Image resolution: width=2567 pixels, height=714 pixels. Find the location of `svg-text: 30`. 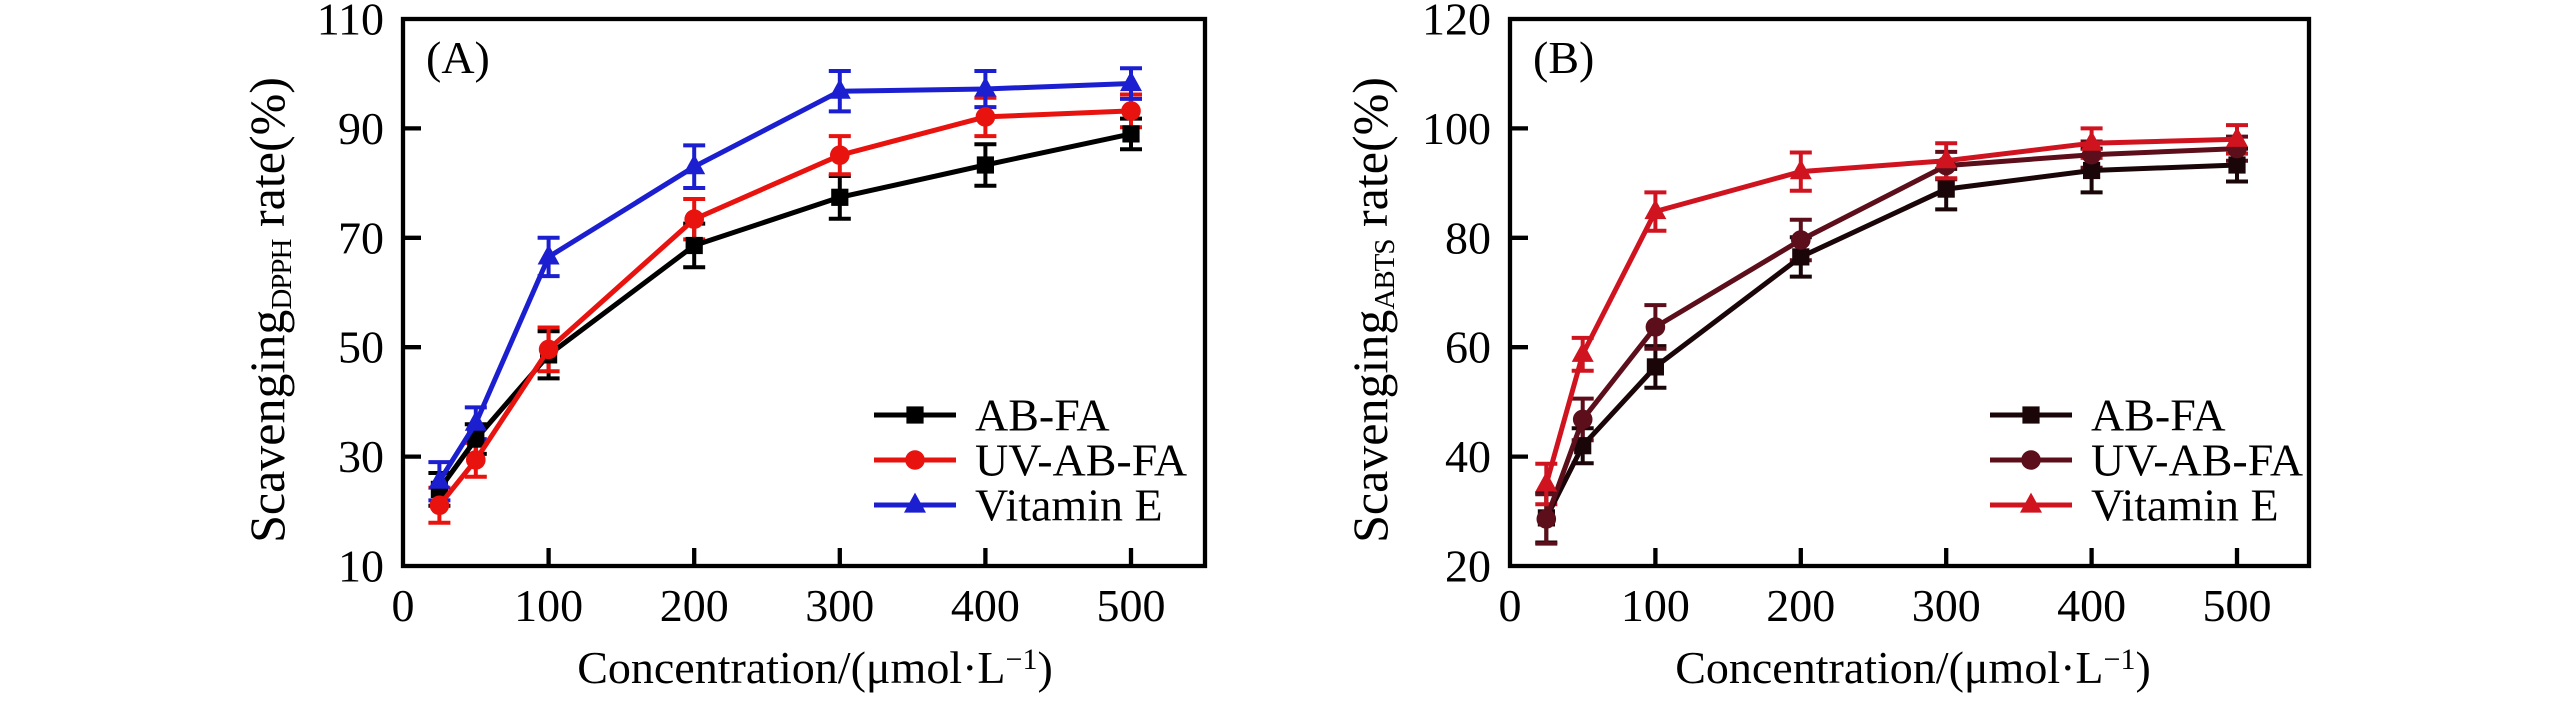

svg-text: 30 is located at coordinates (361, 456).